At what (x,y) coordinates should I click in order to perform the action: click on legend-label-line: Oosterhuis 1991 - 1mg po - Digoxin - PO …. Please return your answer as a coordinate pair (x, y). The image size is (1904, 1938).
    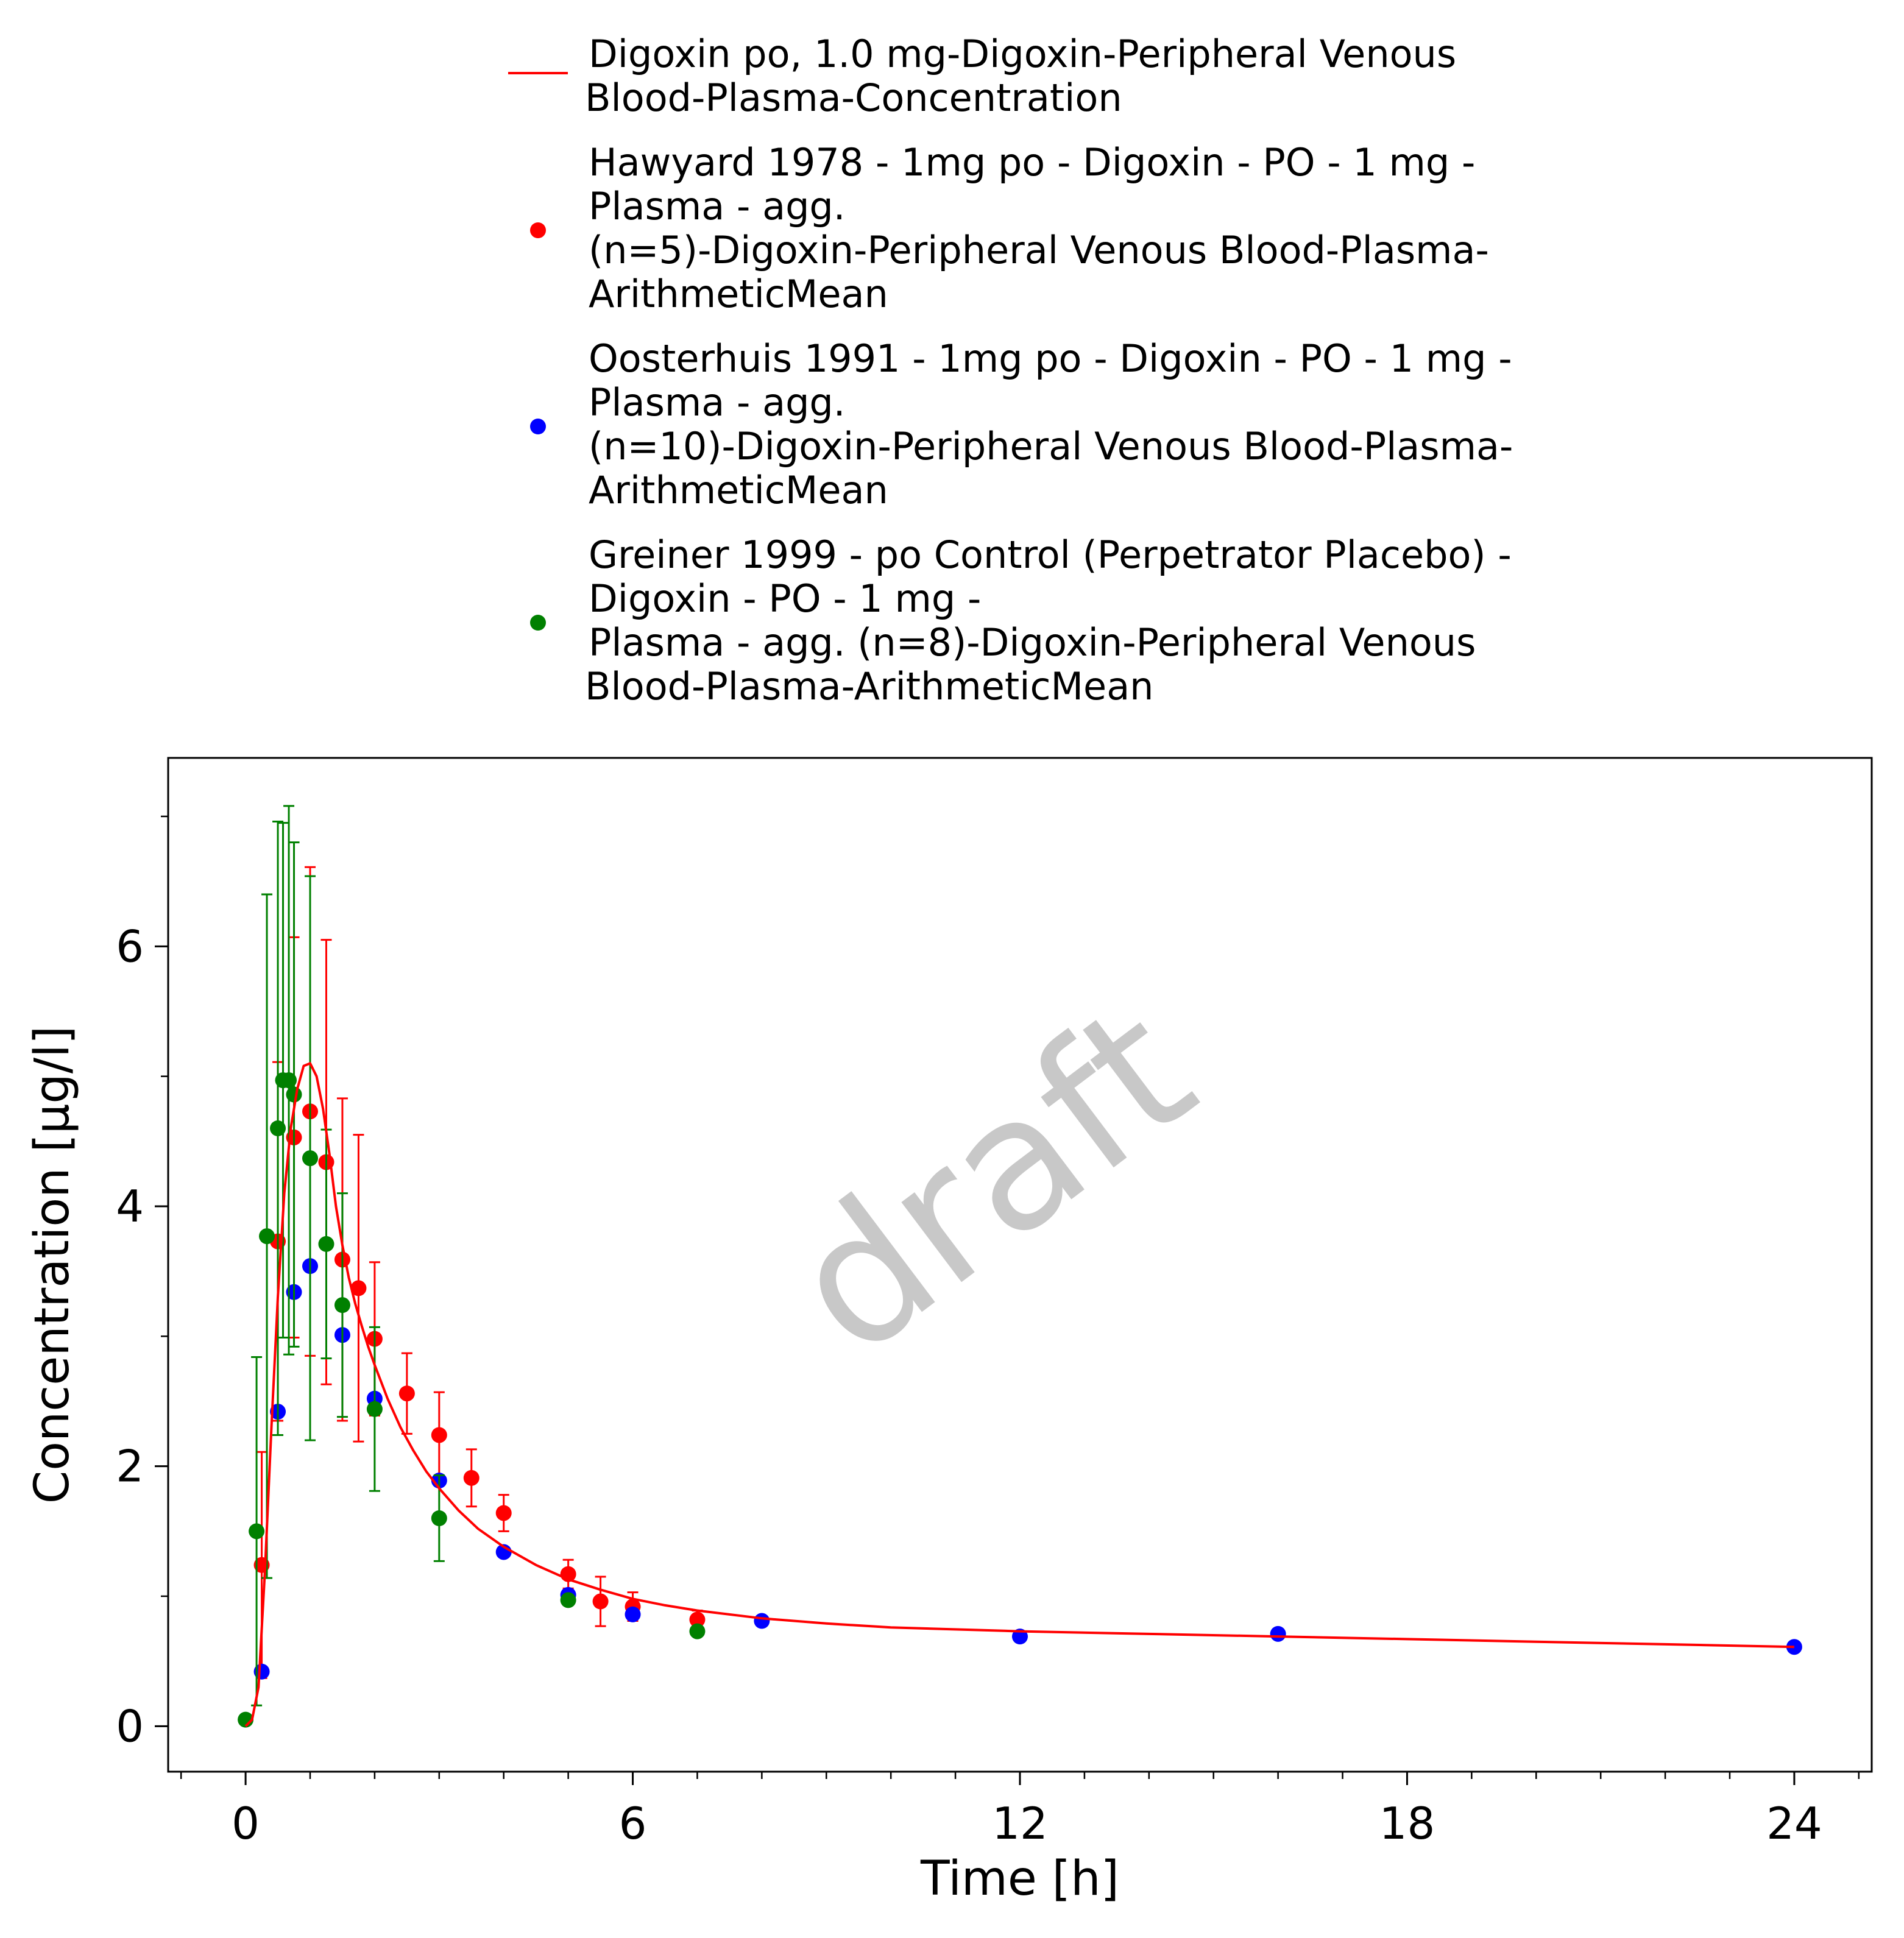
    Looking at the image, I should click on (1050, 358).